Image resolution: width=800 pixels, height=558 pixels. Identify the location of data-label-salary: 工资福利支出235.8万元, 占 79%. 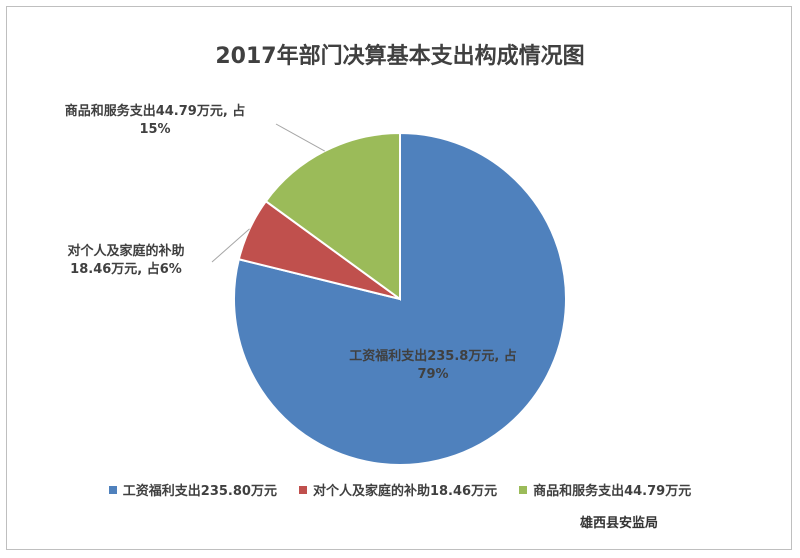
(433, 366).